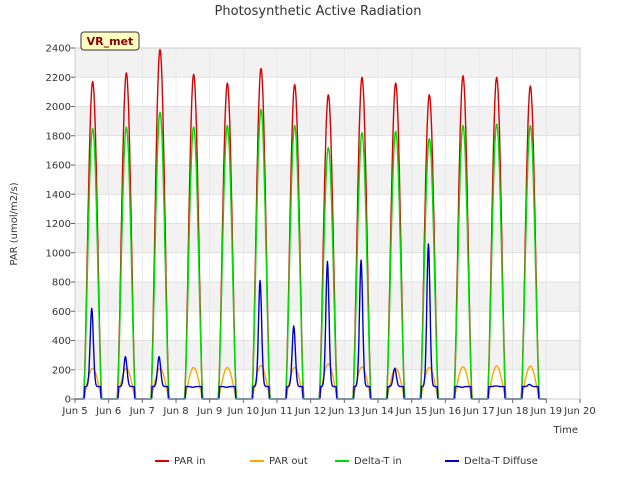 The height and width of the screenshot is (480, 640). Describe the element at coordinates (377, 411) in the screenshot. I see `x-tick-label: Jun 14` at that location.